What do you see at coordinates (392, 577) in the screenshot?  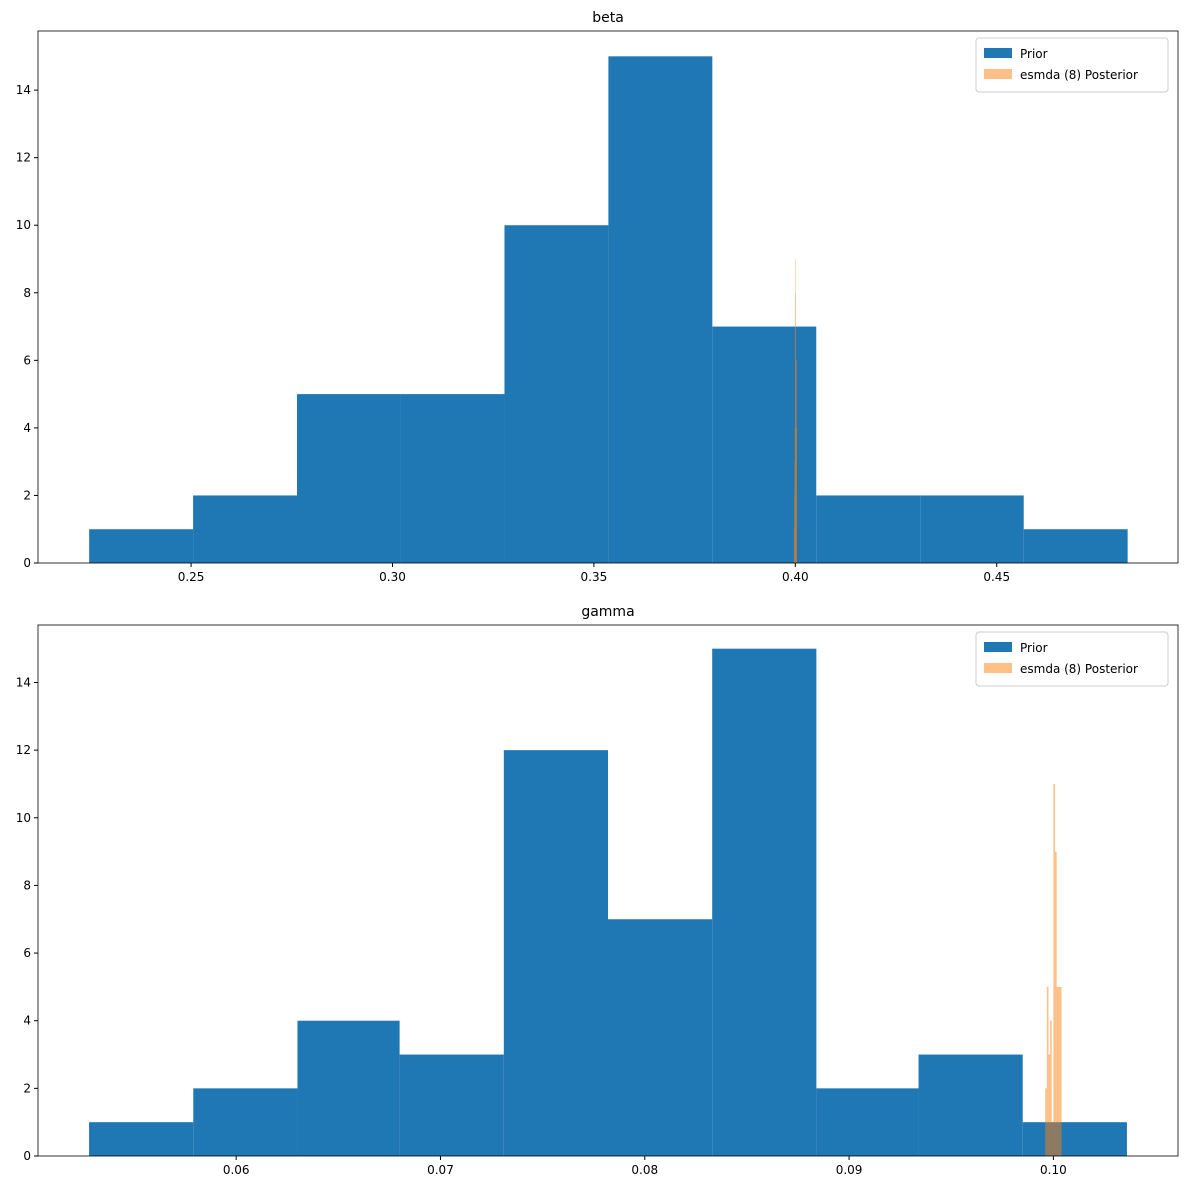 I see `x-tick-label: 0.30` at bounding box center [392, 577].